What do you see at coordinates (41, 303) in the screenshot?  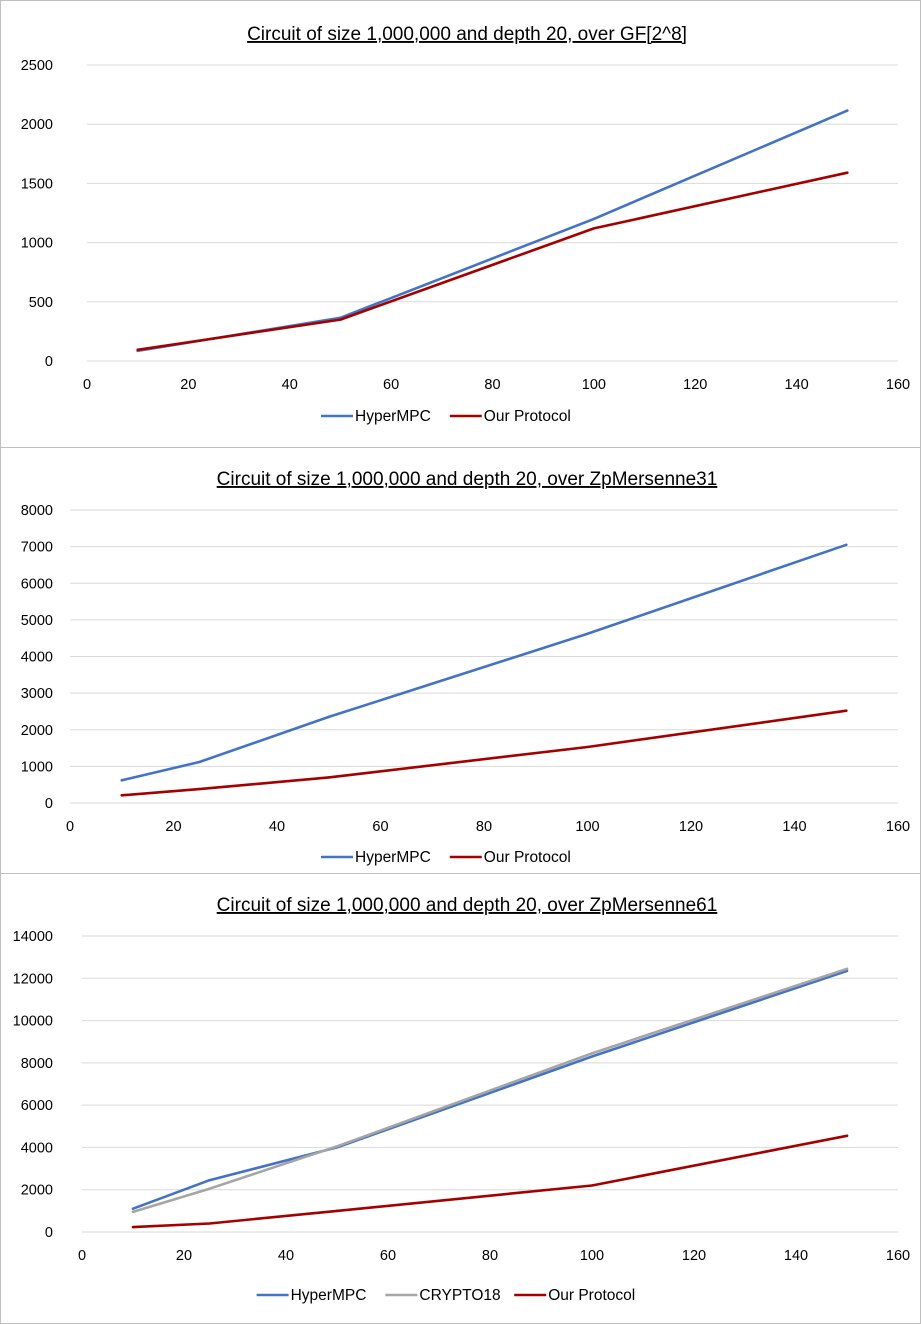 I see `y-tick-label: 500` at bounding box center [41, 303].